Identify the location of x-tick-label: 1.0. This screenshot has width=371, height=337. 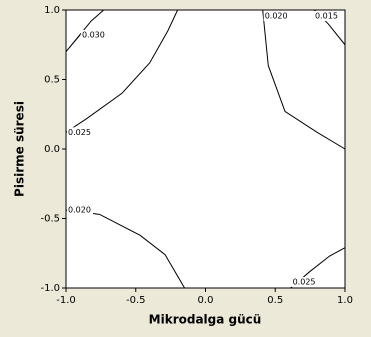
(345, 300).